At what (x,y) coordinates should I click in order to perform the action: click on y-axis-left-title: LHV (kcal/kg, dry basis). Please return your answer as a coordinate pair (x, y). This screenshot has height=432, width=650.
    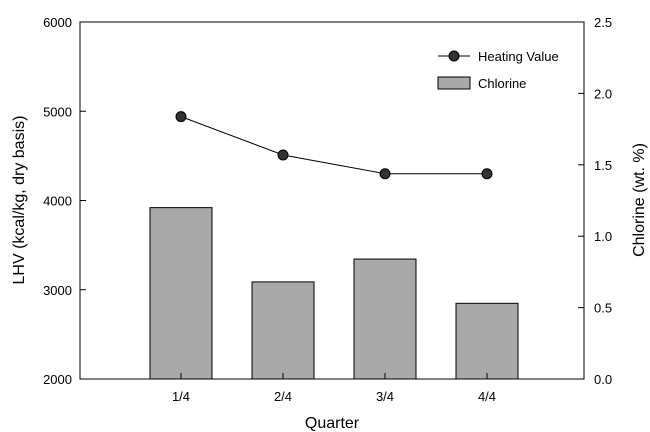
    Looking at the image, I should click on (19, 200).